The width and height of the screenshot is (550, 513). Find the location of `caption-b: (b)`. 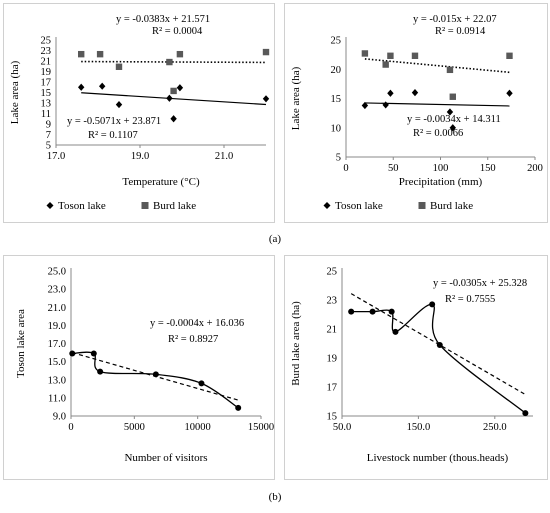

caption-b: (b) is located at coordinates (275, 497).